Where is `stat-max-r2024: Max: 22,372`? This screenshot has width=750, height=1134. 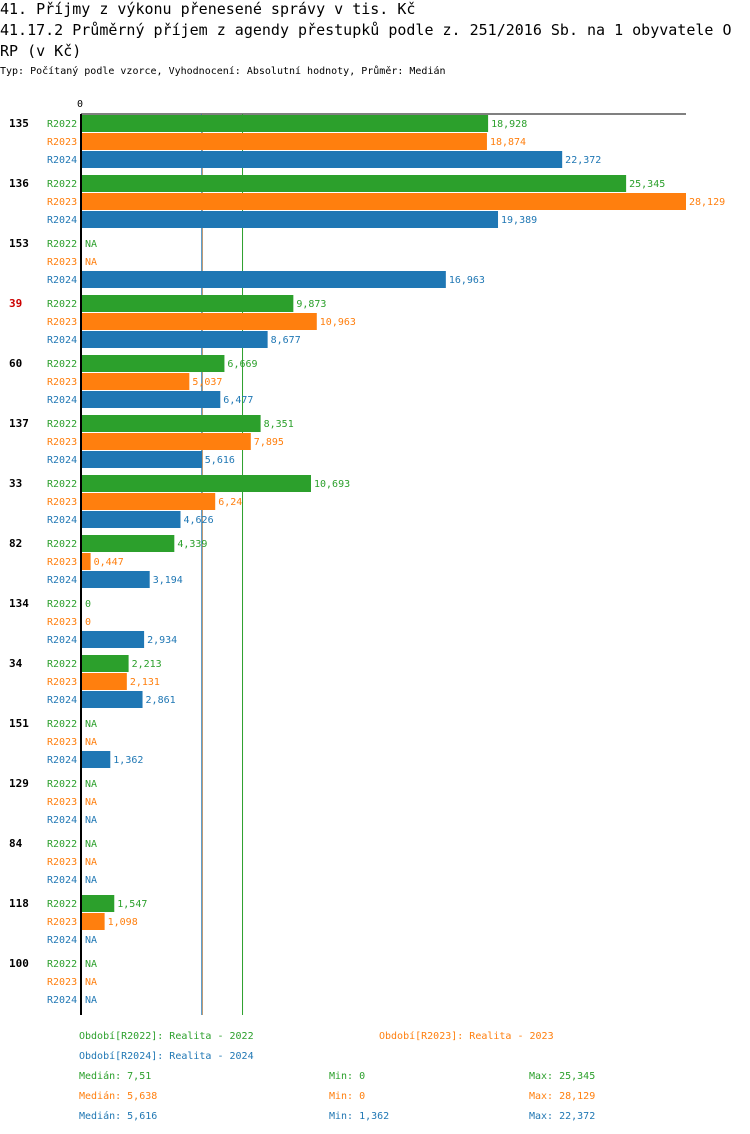 stat-max-r2024: Max: 22,372 is located at coordinates (562, 1116).